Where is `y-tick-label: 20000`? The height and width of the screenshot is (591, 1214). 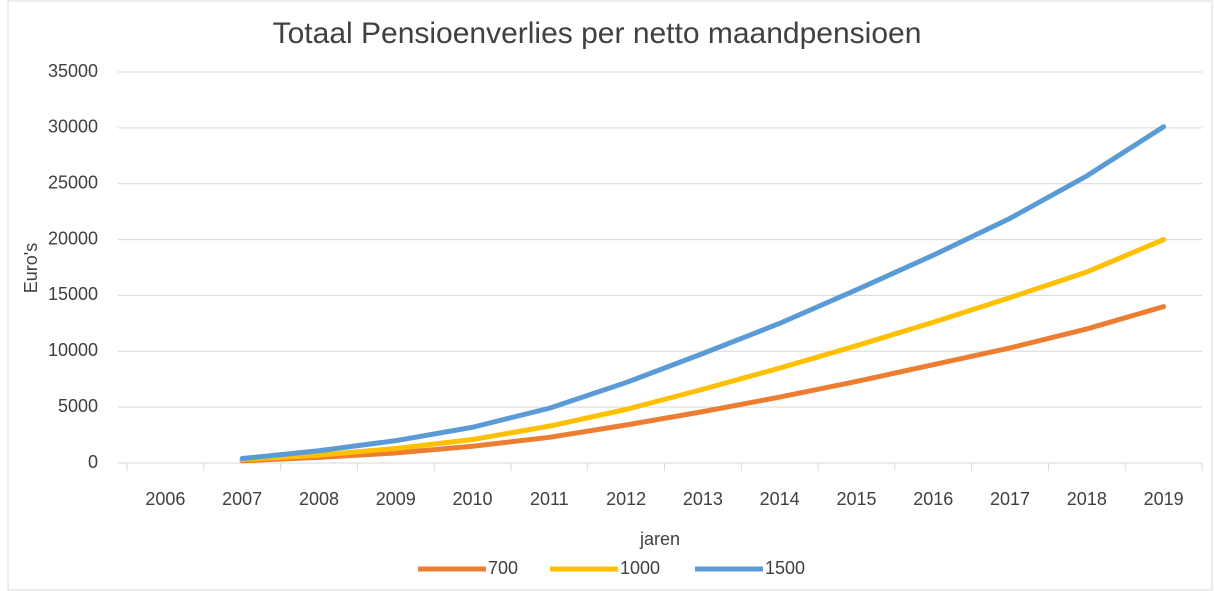
y-tick-label: 20000 is located at coordinates (73, 238).